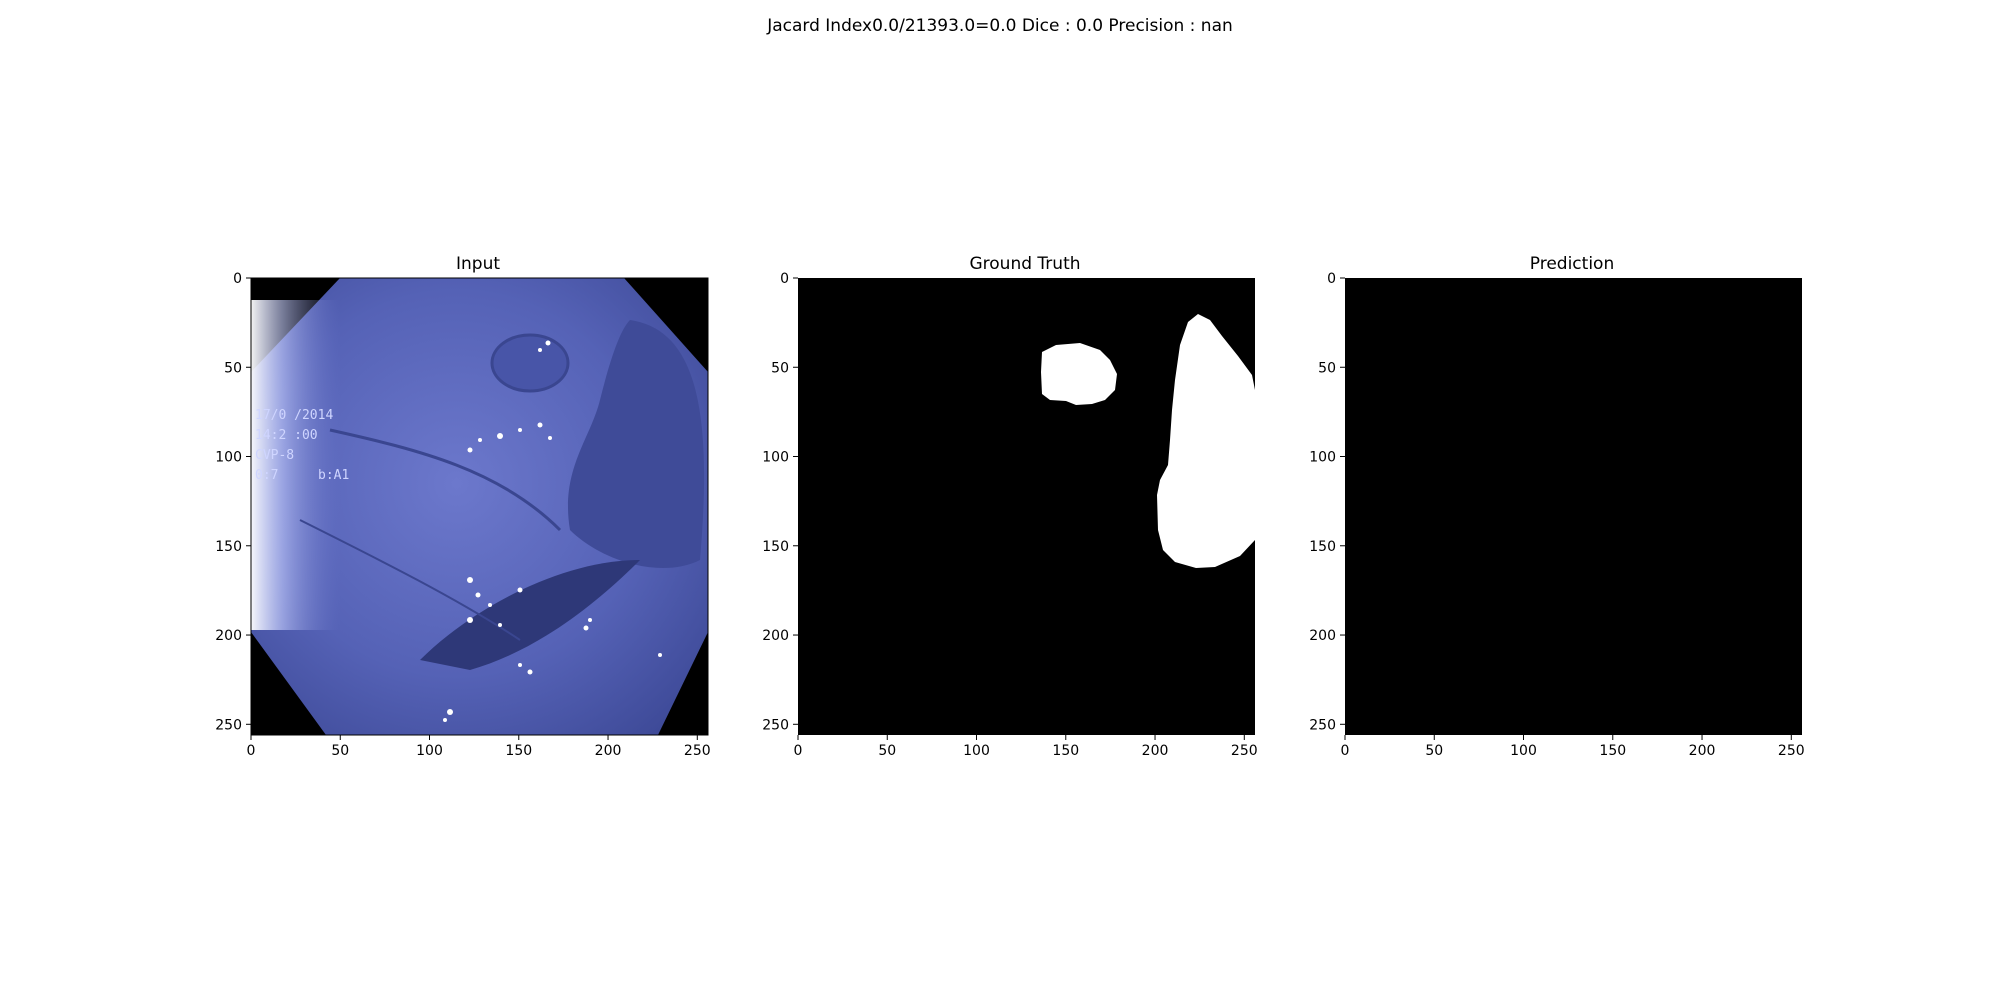 This screenshot has width=2000, height=1000. I want to click on svg-text: 0:7, so click(266, 475).